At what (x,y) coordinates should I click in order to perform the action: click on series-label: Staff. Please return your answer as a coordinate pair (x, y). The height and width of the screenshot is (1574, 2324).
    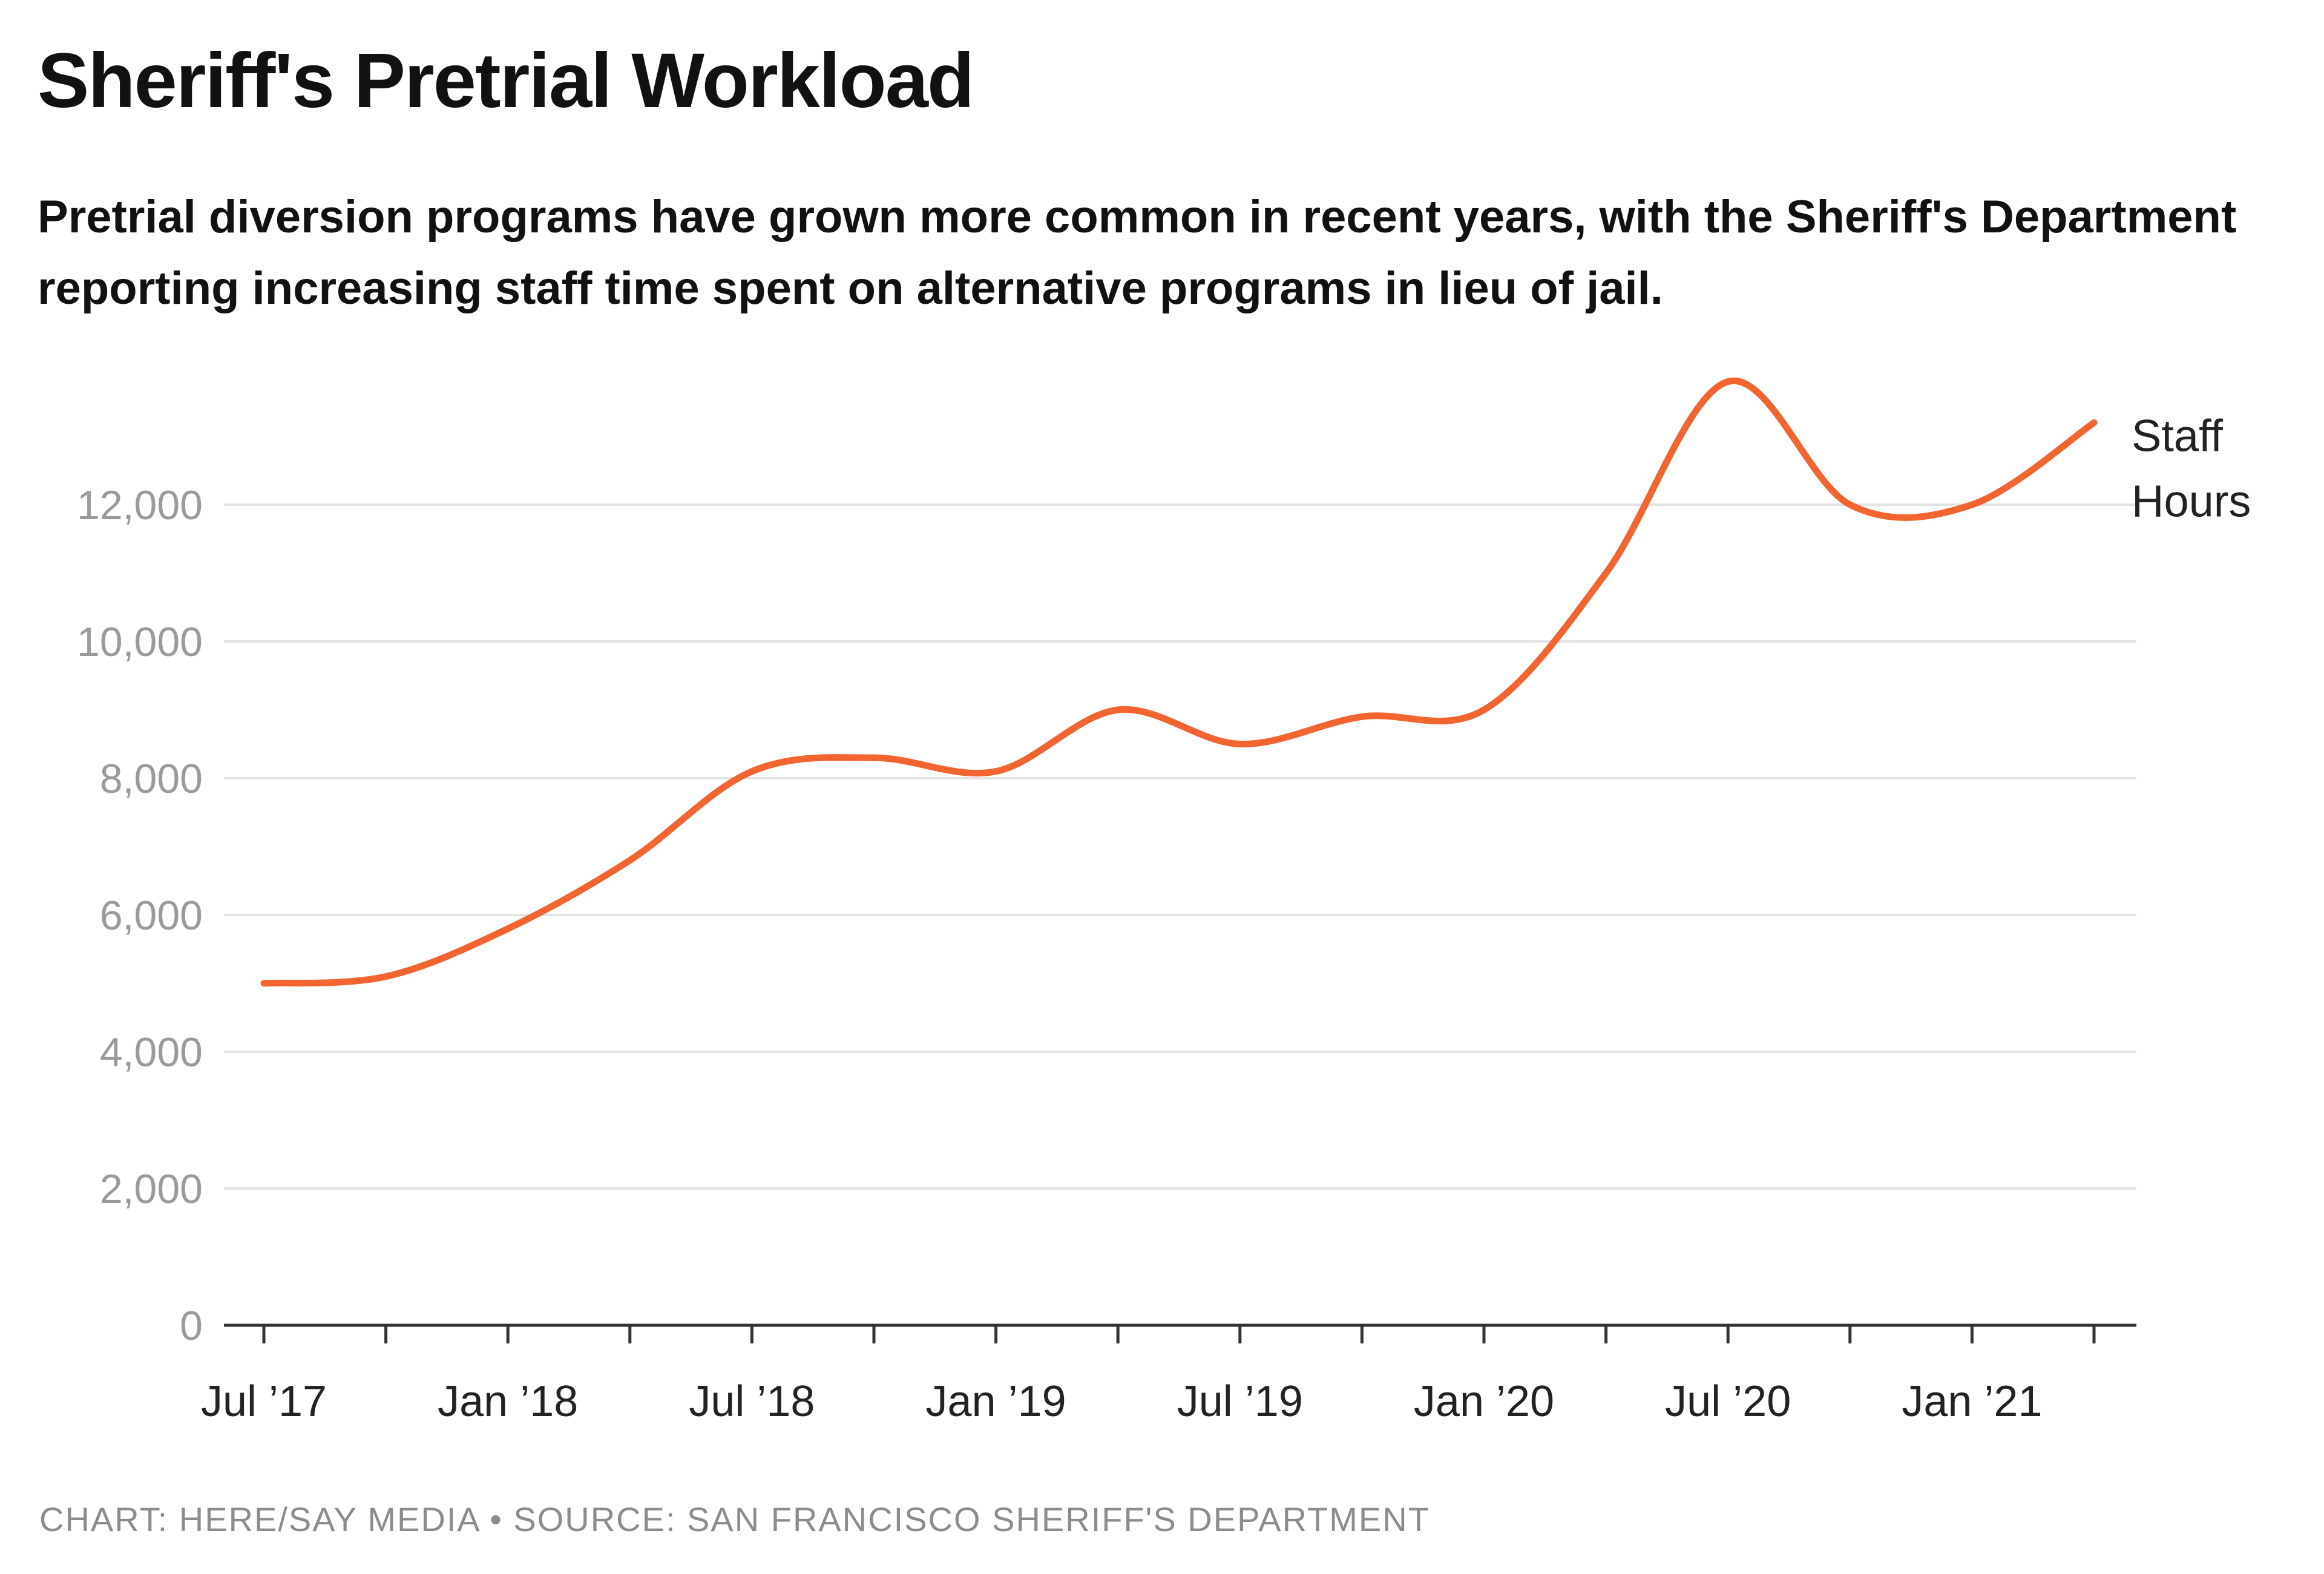
    Looking at the image, I should click on (2177, 435).